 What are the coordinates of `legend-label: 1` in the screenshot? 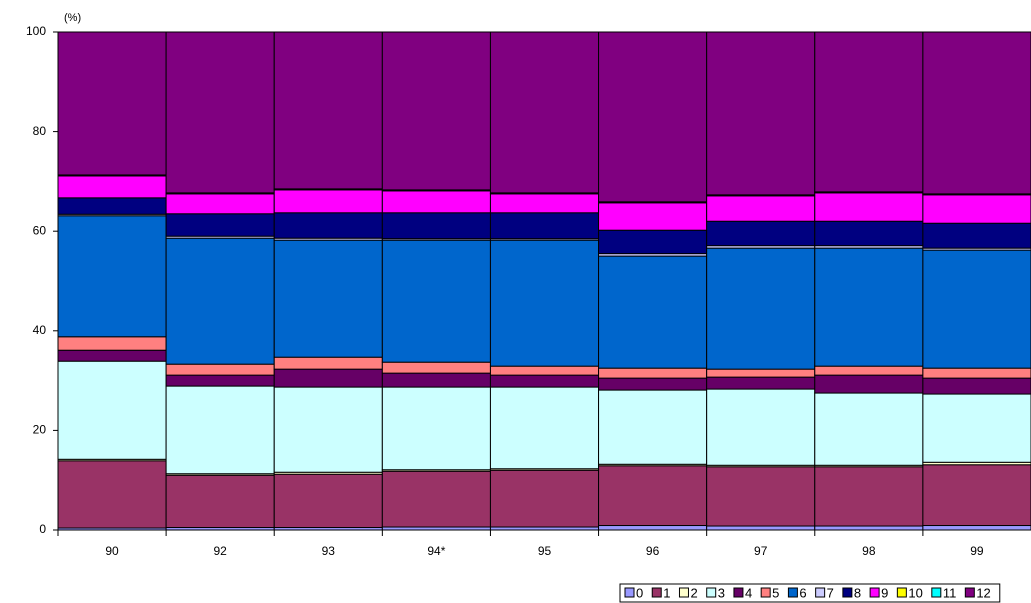 It's located at (666, 592).